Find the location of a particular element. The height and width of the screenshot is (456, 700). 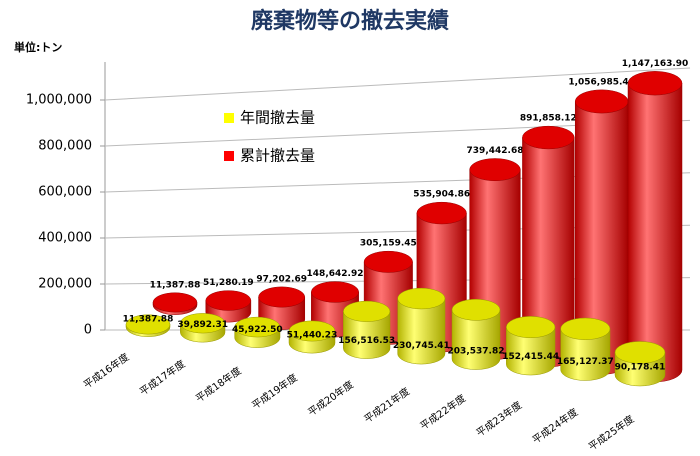

legend-label: 累計撤去量 is located at coordinates (277, 156).